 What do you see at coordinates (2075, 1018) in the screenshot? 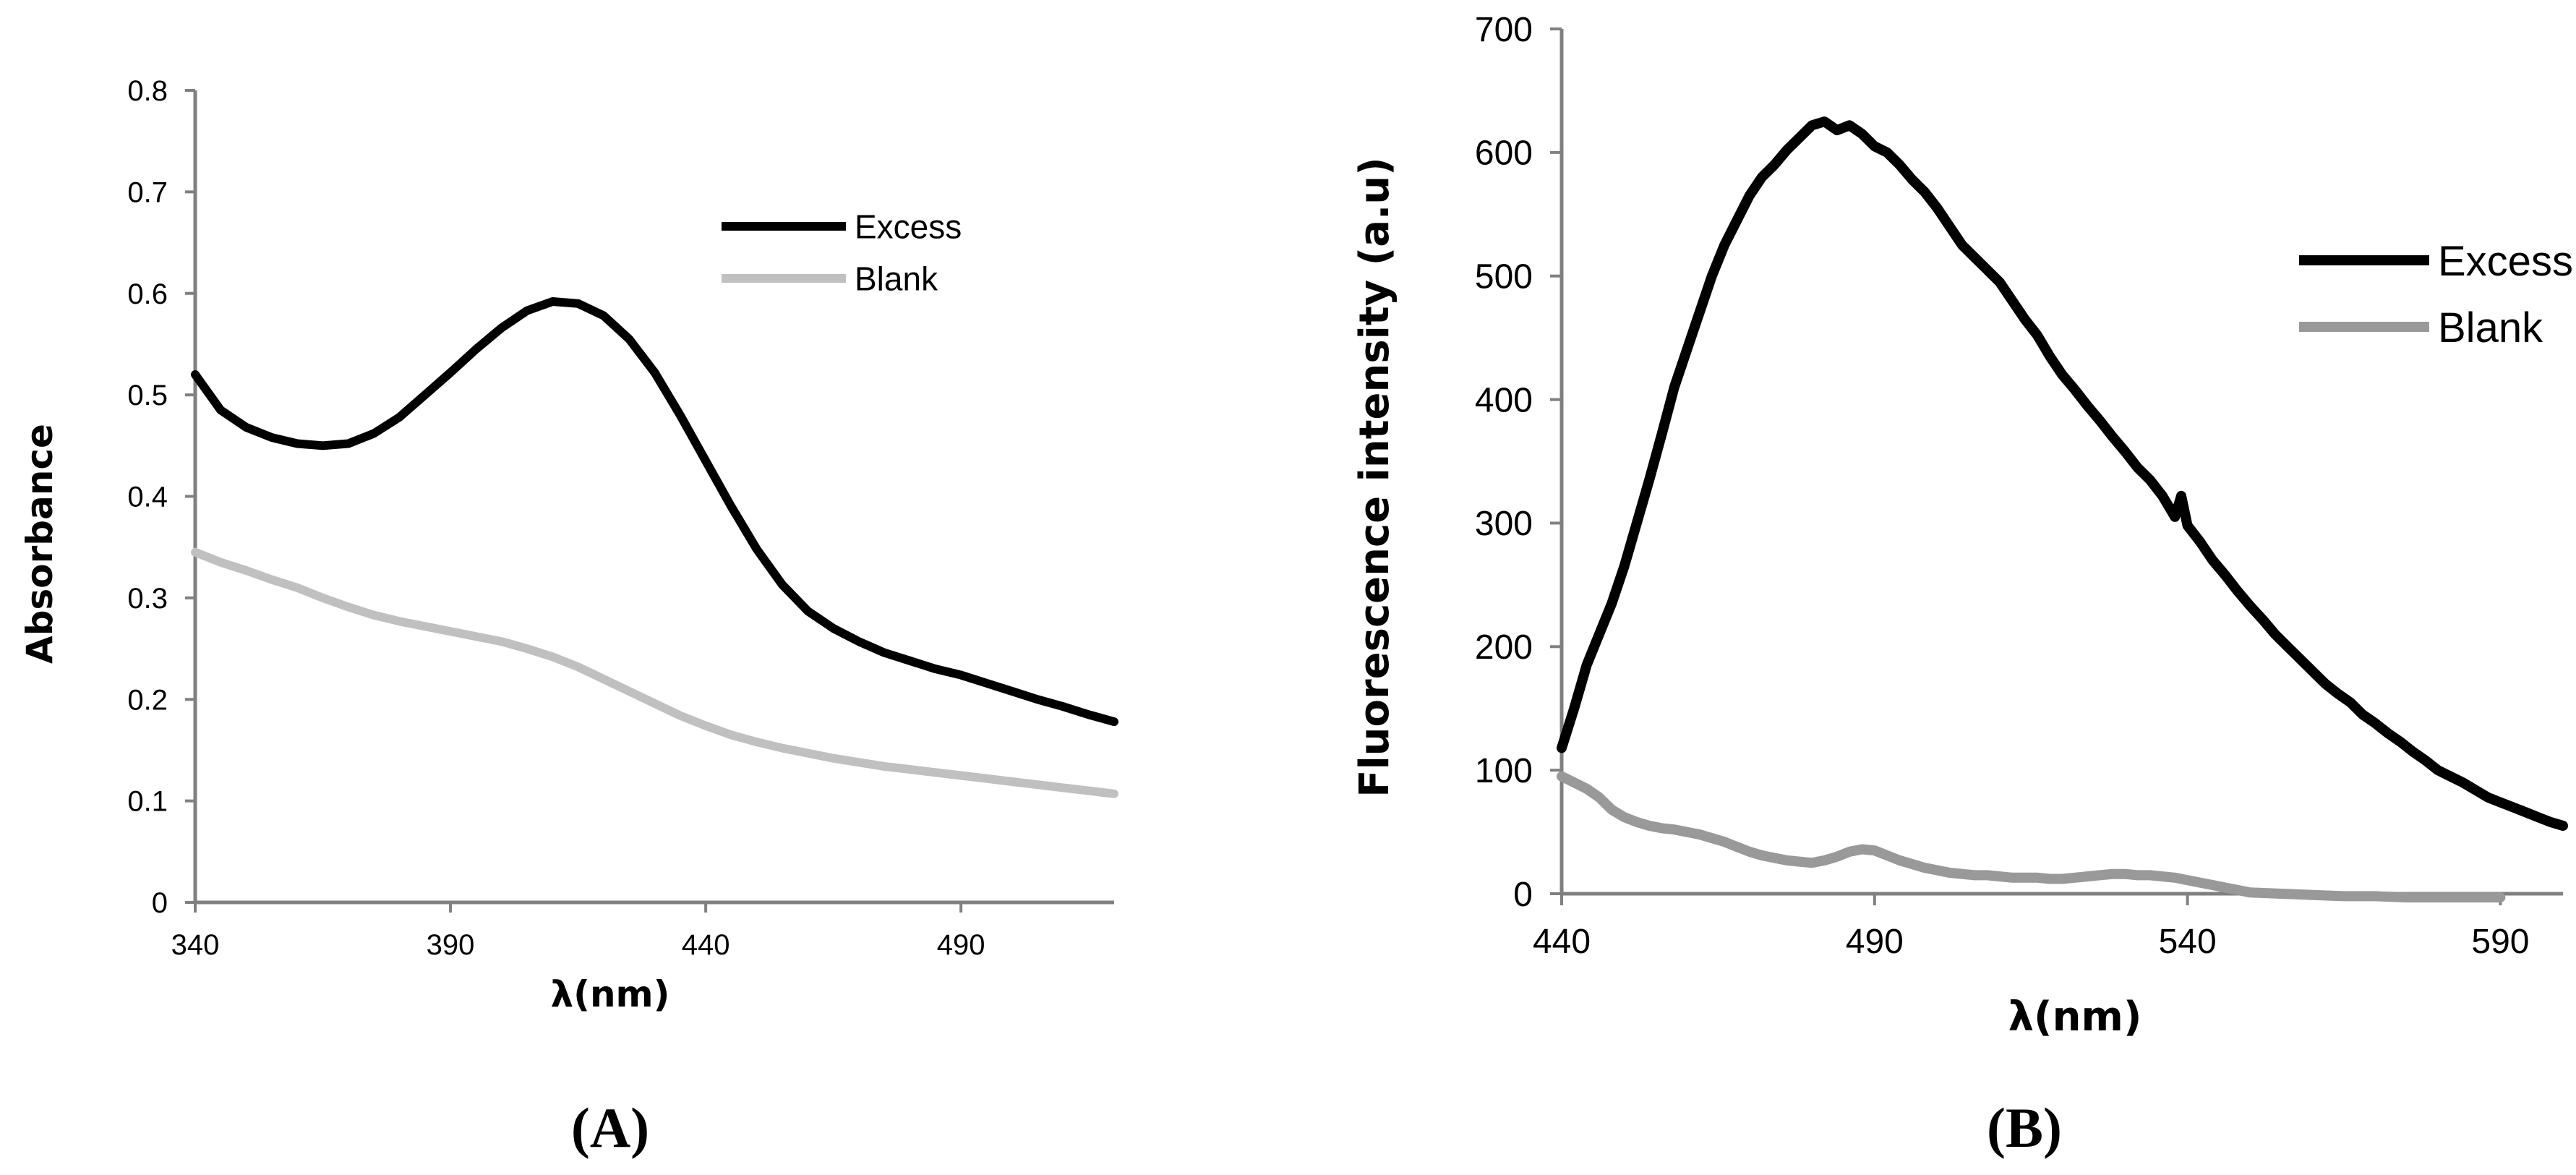
I see `chart-b-x-axis-title: λ(nm)` at bounding box center [2075, 1018].